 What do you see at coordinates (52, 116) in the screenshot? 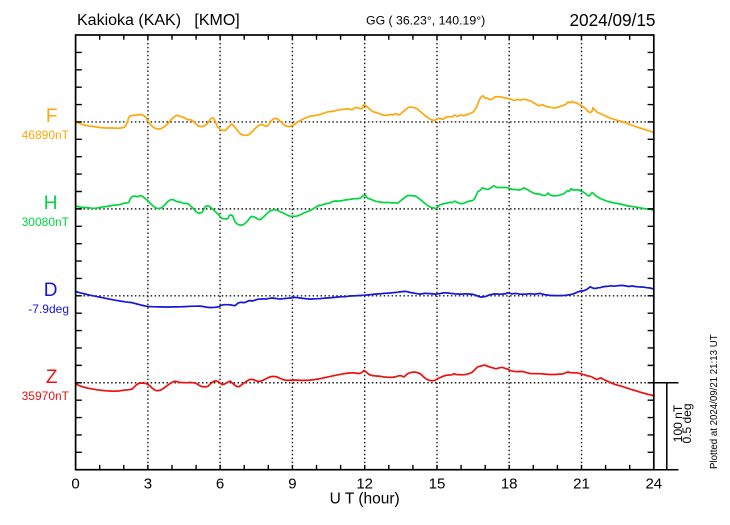
I see `svg-text: F` at bounding box center [52, 116].